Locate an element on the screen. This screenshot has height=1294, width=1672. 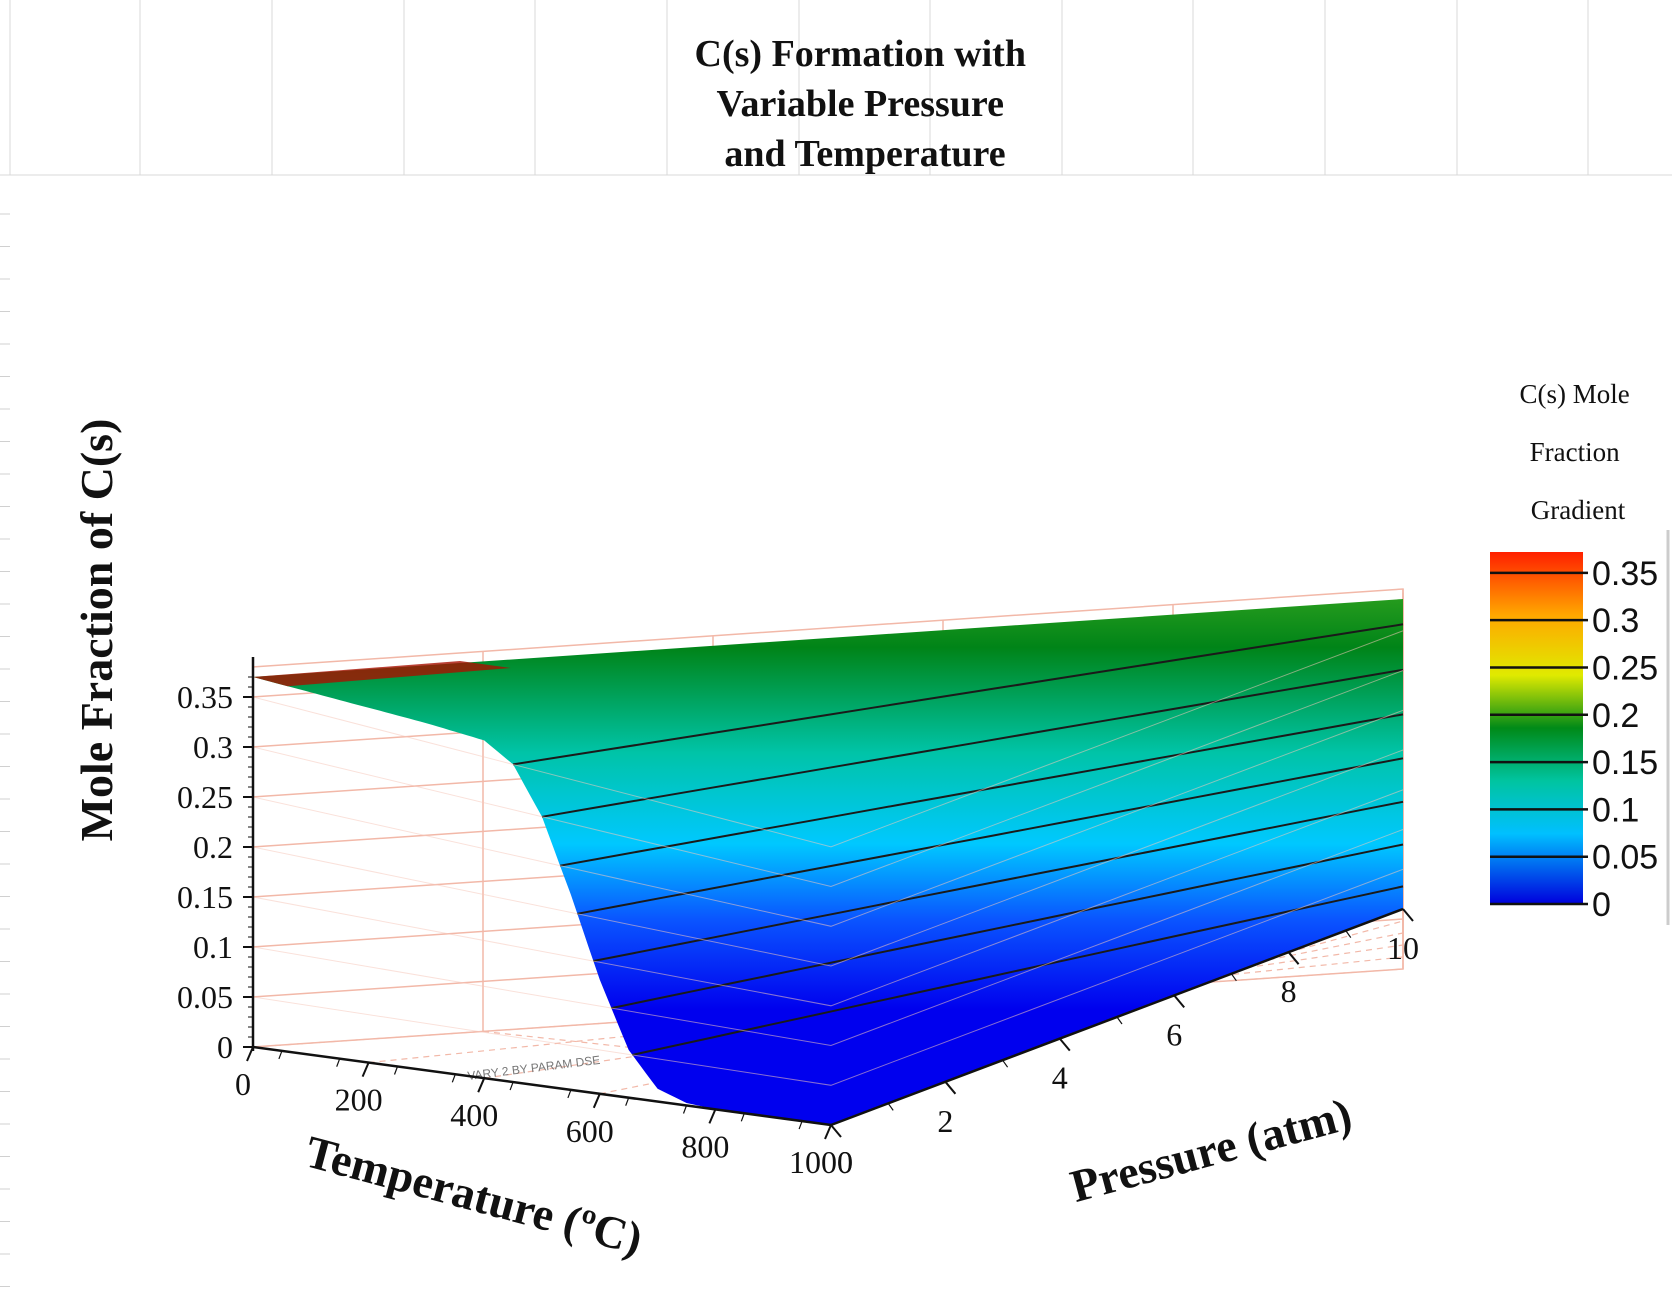
pressure-tick-label: 8 is located at coordinates (1289, 991).